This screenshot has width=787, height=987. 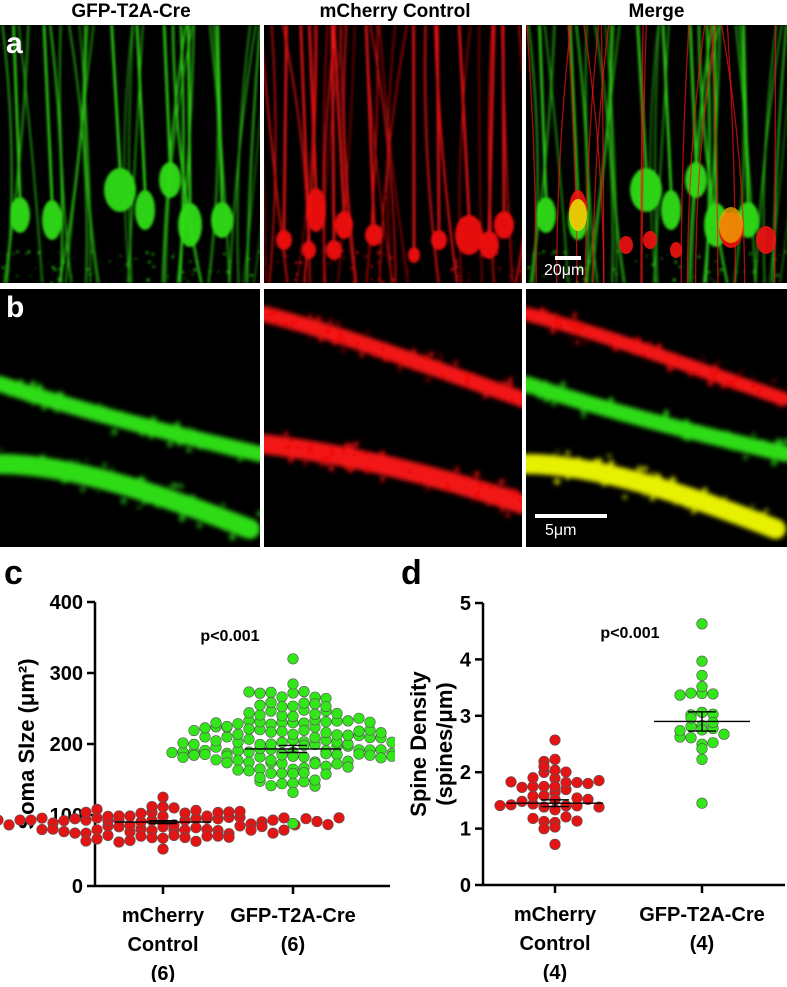 What do you see at coordinates (293, 916) in the screenshot?
I see `x-category-label: GFP-T2A-Cre` at bounding box center [293, 916].